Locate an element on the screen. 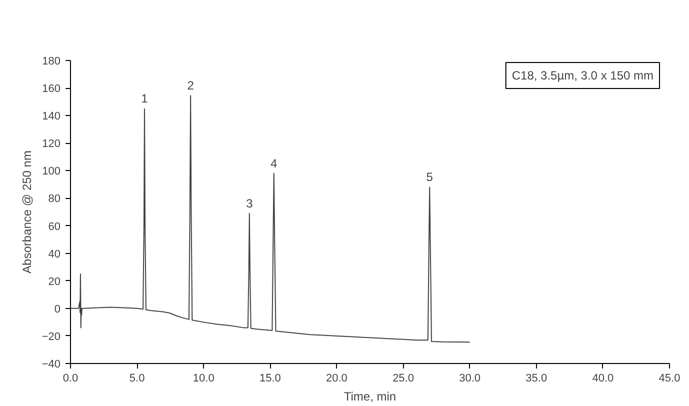 This screenshot has height=406, width=689. x-tick-label: 30.0 is located at coordinates (470, 378).